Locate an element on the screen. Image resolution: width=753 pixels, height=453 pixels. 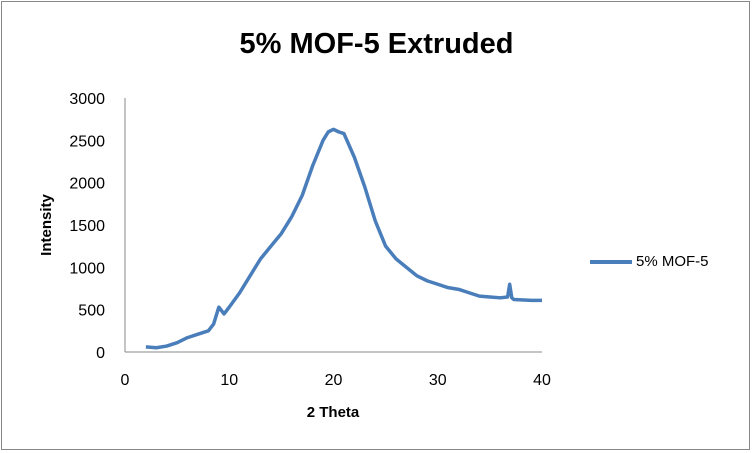
y-tick-label: 1500 is located at coordinates (87, 226).